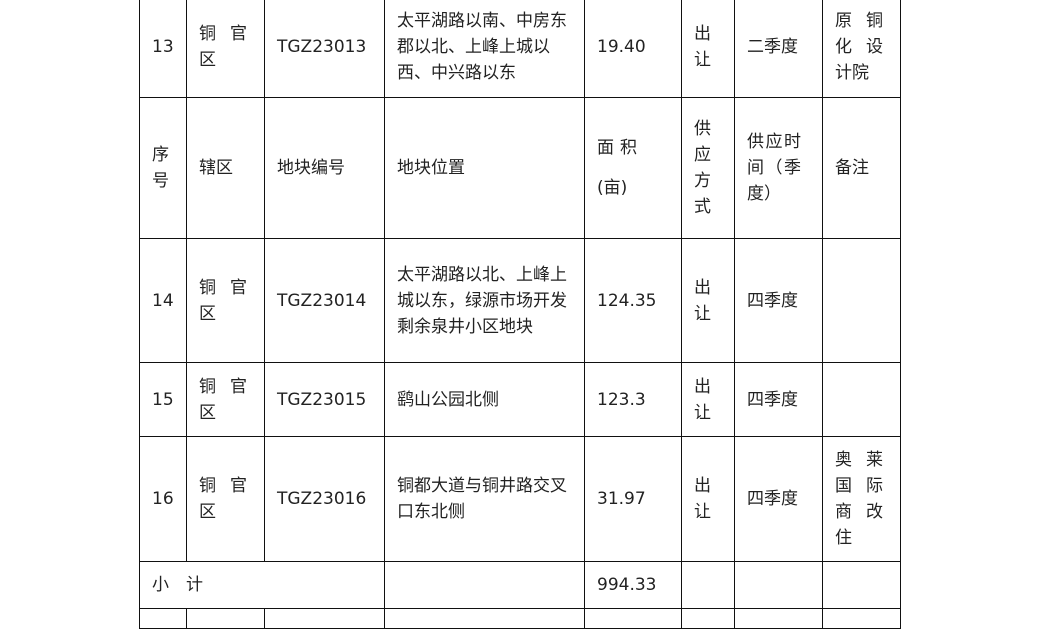  What do you see at coordinates (520, 618) in the screenshot?
I see `next-row` at bounding box center [520, 618].